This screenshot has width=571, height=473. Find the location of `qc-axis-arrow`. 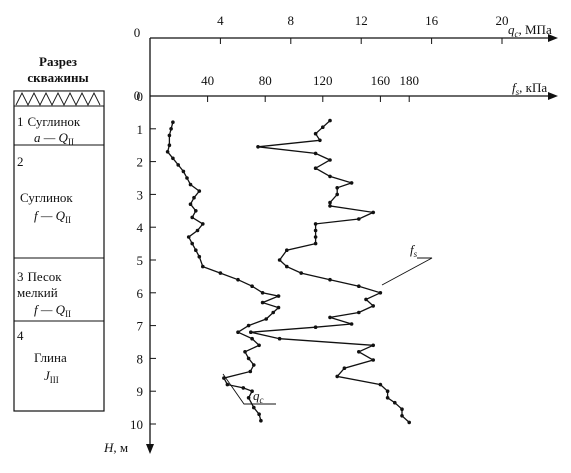

qc-axis-arrow is located at coordinates (553, 38).